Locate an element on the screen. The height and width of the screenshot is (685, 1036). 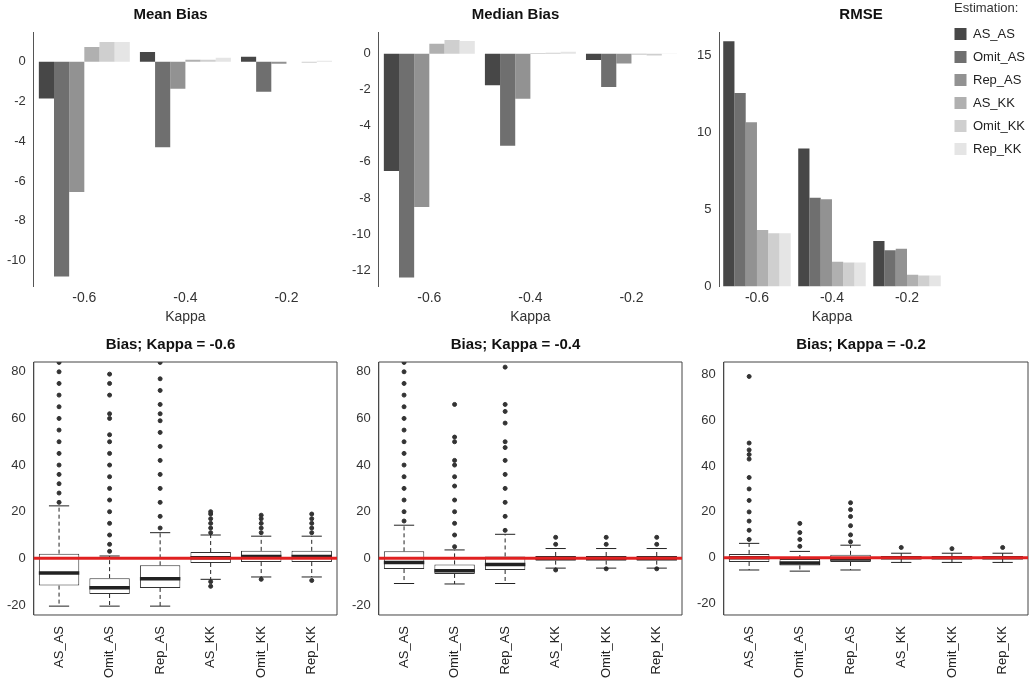
legend-label: AS_AS is located at coordinates (994, 33).